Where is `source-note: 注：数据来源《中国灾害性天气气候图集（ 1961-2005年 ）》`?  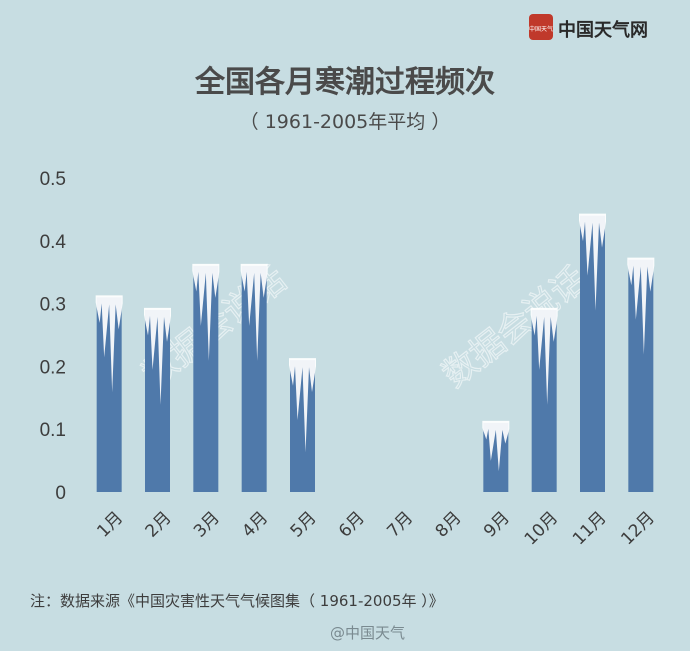
source-note: 注：数据来源《中国灾害性天气气候图集（ 1961-2005年 ）》 is located at coordinates (237, 601).